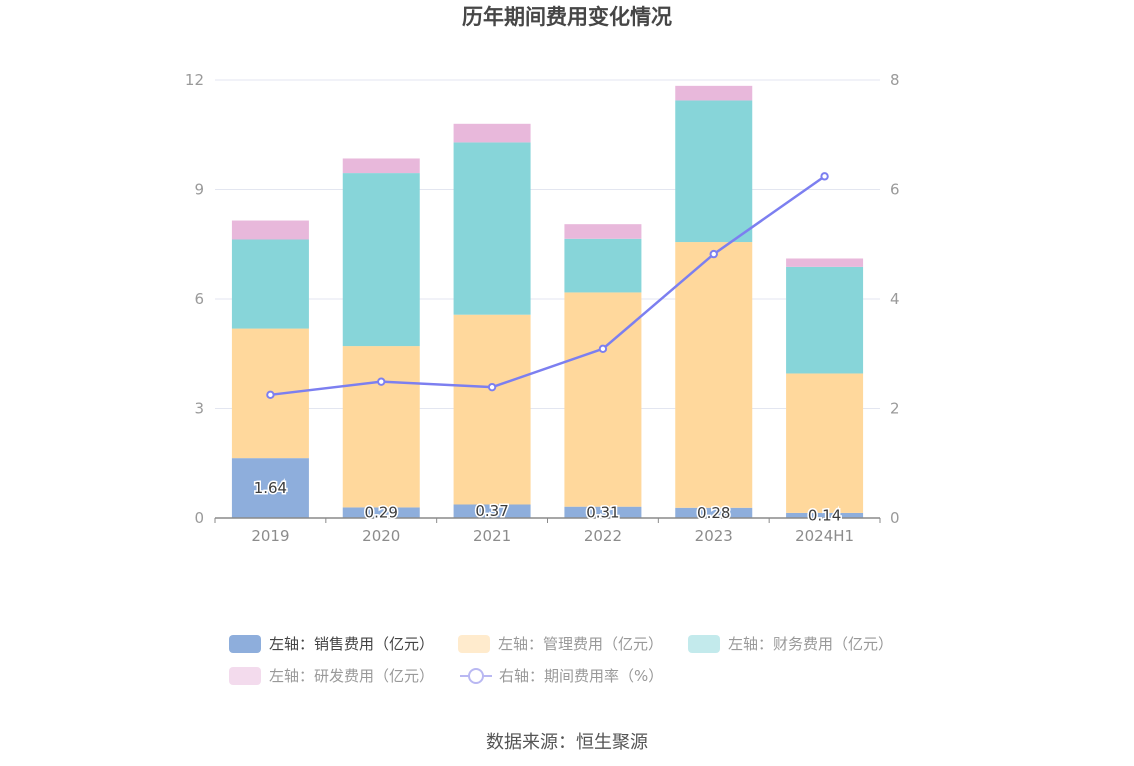  I want to click on x-tick-label: 2023, so click(714, 536).